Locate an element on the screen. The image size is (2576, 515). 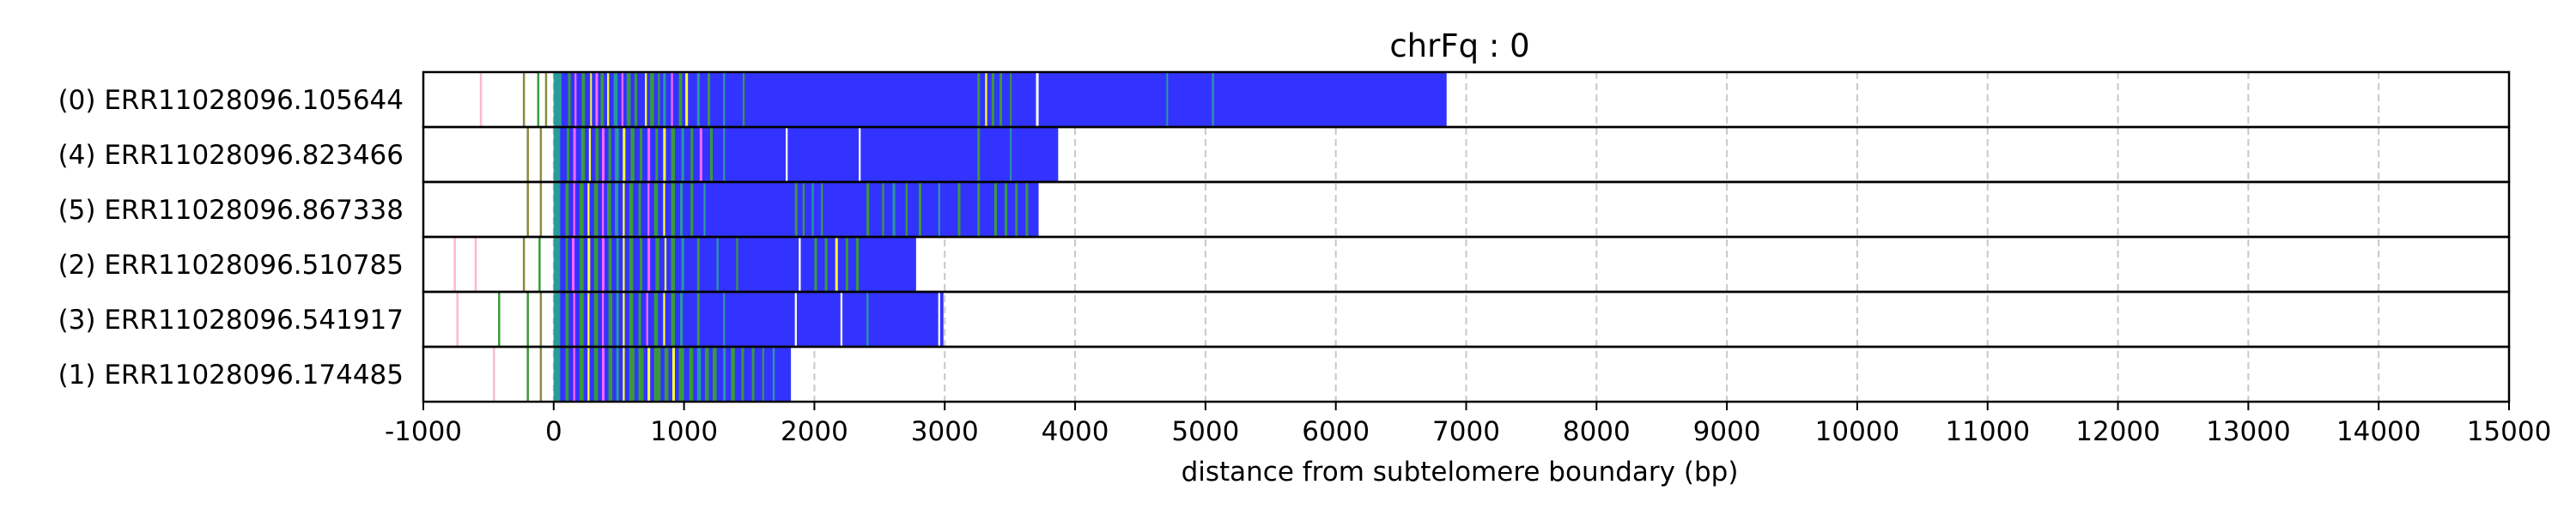
x-tick-label: 0 is located at coordinates (554, 431).